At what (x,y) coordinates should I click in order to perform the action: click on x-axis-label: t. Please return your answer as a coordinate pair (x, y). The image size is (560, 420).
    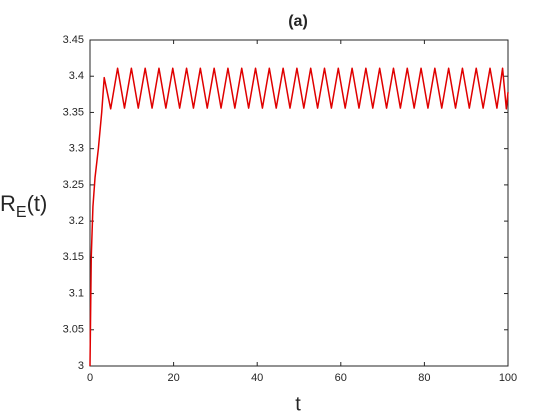
    Looking at the image, I should click on (298, 404).